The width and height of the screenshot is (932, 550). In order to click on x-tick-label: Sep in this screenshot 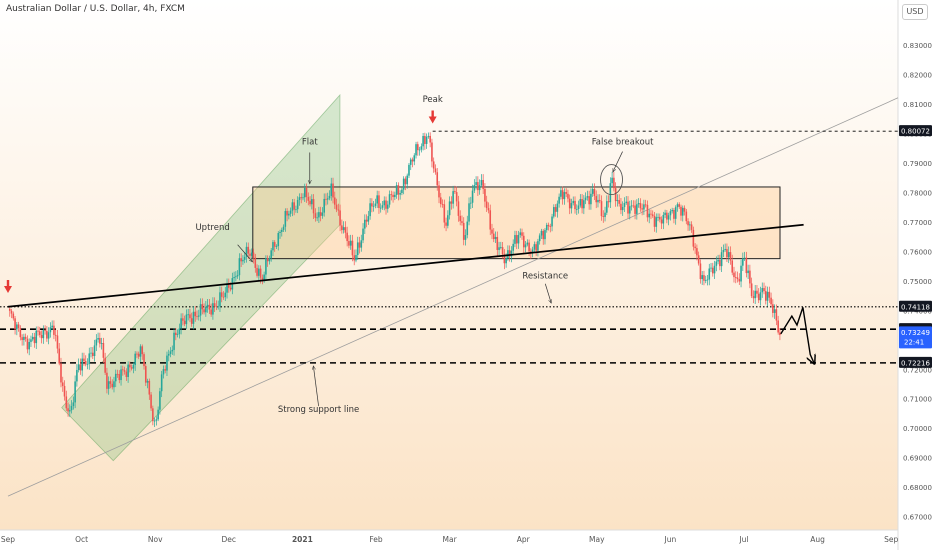, I will do `click(8, 539)`.